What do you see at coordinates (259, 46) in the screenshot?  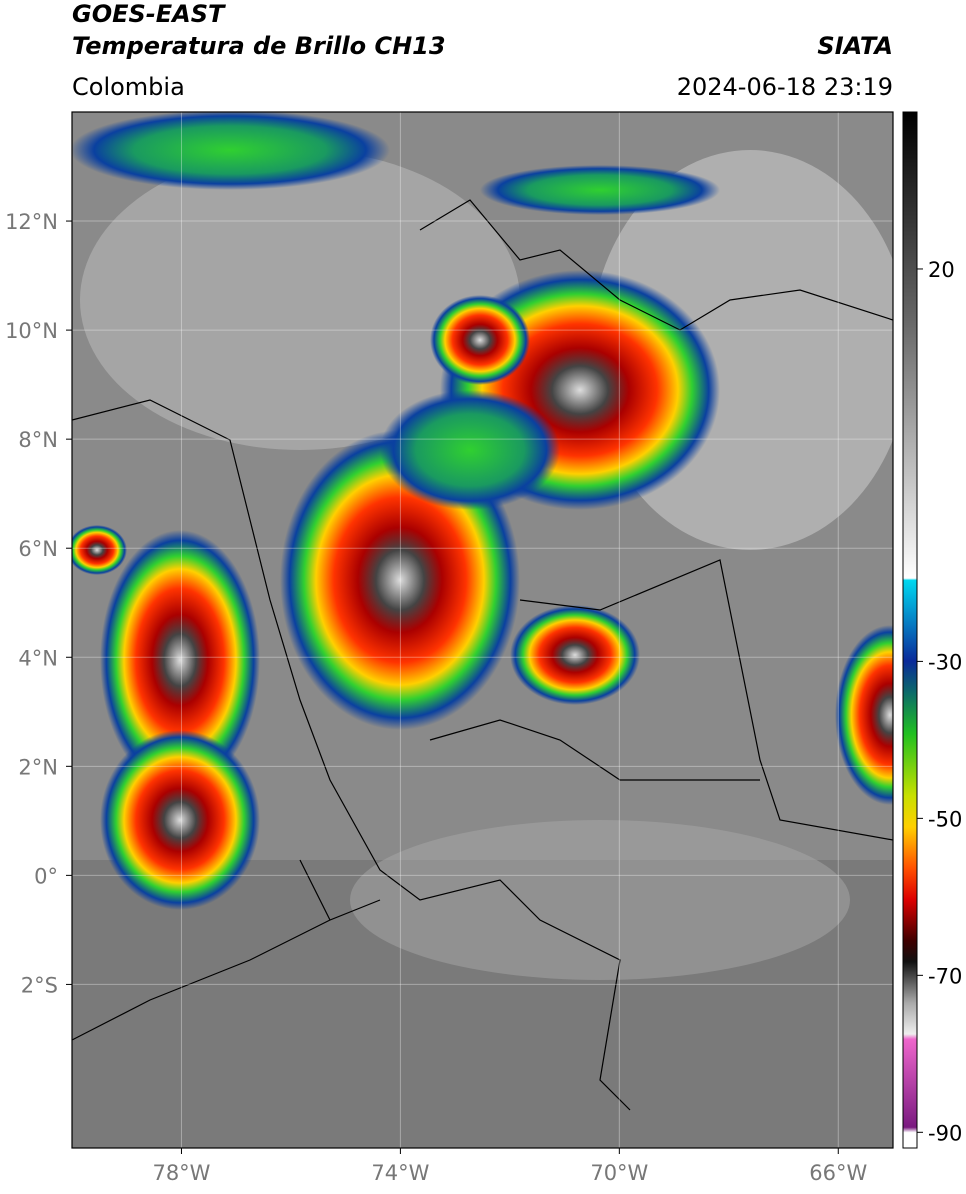 I see `subtitle: Temperatura de Brillo CH13` at bounding box center [259, 46].